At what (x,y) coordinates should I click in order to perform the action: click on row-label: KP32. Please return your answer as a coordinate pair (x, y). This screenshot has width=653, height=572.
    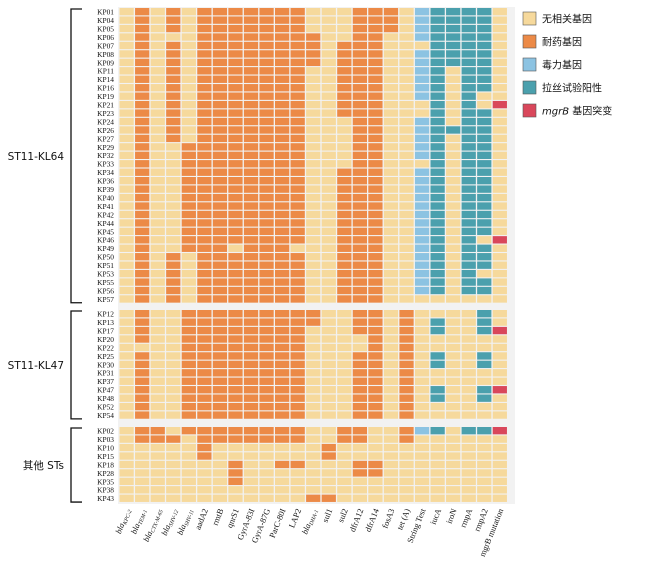
    Looking at the image, I should click on (105, 155).